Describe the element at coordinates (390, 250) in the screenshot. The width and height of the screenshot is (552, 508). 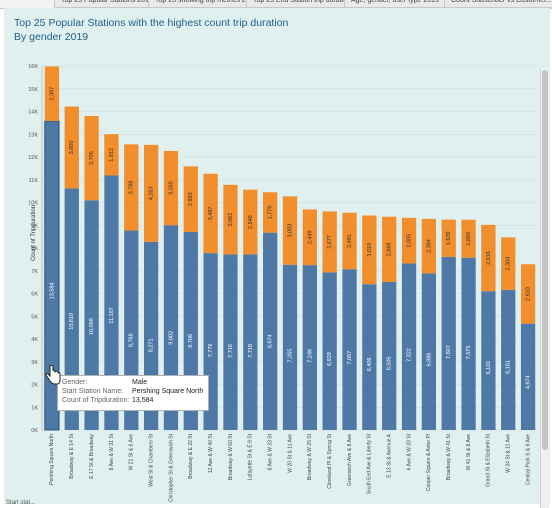
I see `data-label-female: 2,868` at that location.